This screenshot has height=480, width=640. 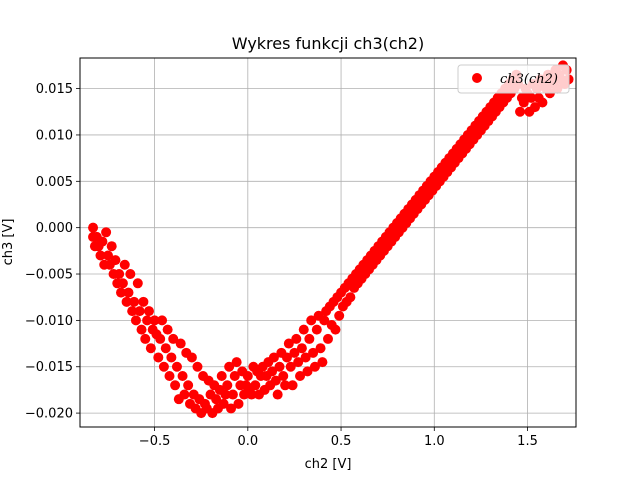 What do you see at coordinates (8, 242) in the screenshot?
I see `y-axis-label: ch3 [V]` at bounding box center [8, 242].